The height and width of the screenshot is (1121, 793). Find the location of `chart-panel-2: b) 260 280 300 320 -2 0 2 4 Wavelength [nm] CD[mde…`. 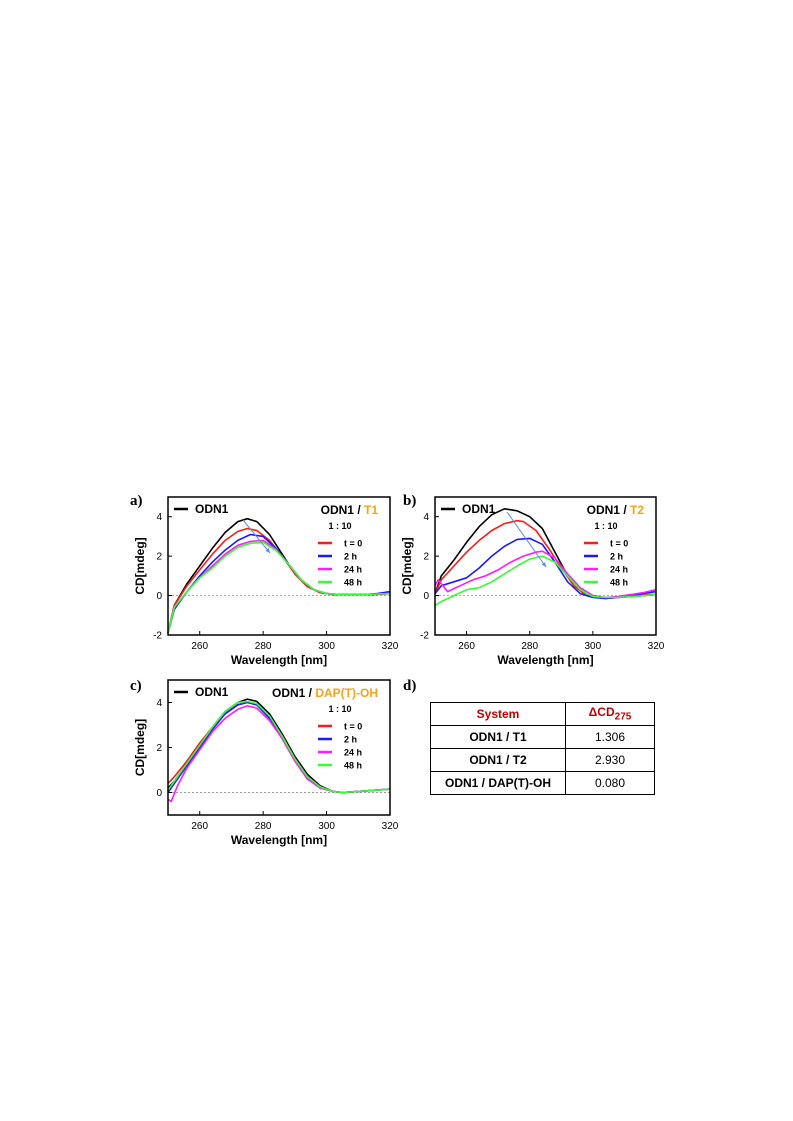

chart-panel-2: b) 260 280 300 320 -2 0 2 4 Wavelength [nm] CD[mde… is located at coordinates (532, 580).